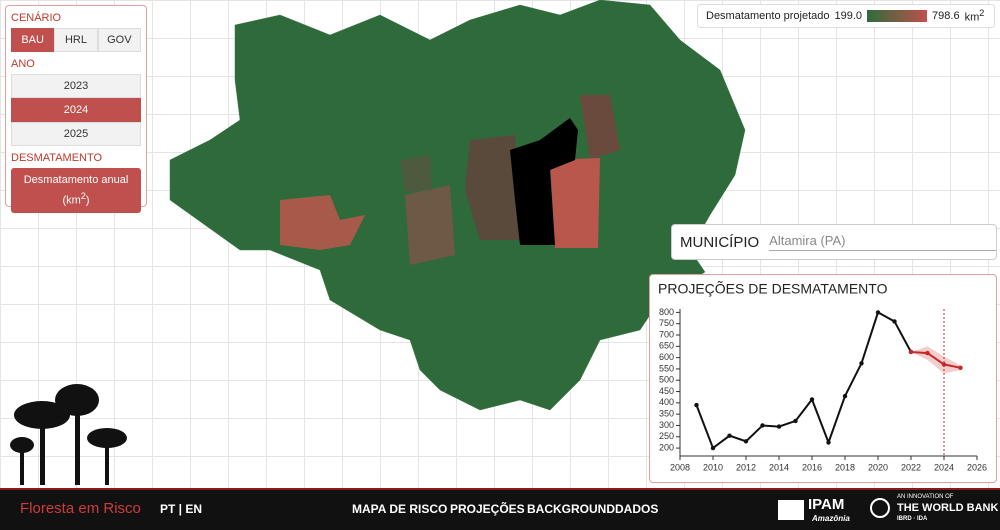 The image size is (1000, 530). I want to click on cenario-option: GOV, so click(119, 40).